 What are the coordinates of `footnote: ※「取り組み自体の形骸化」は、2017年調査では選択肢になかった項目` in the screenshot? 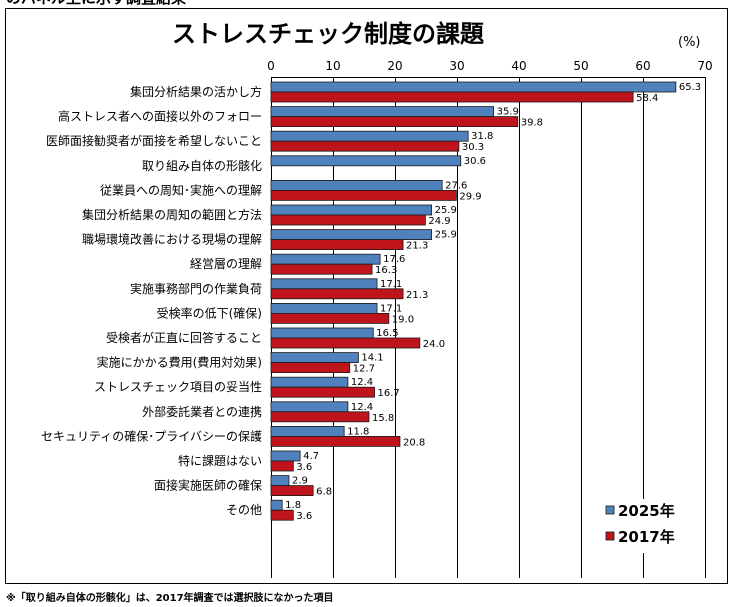 It's located at (170, 598).